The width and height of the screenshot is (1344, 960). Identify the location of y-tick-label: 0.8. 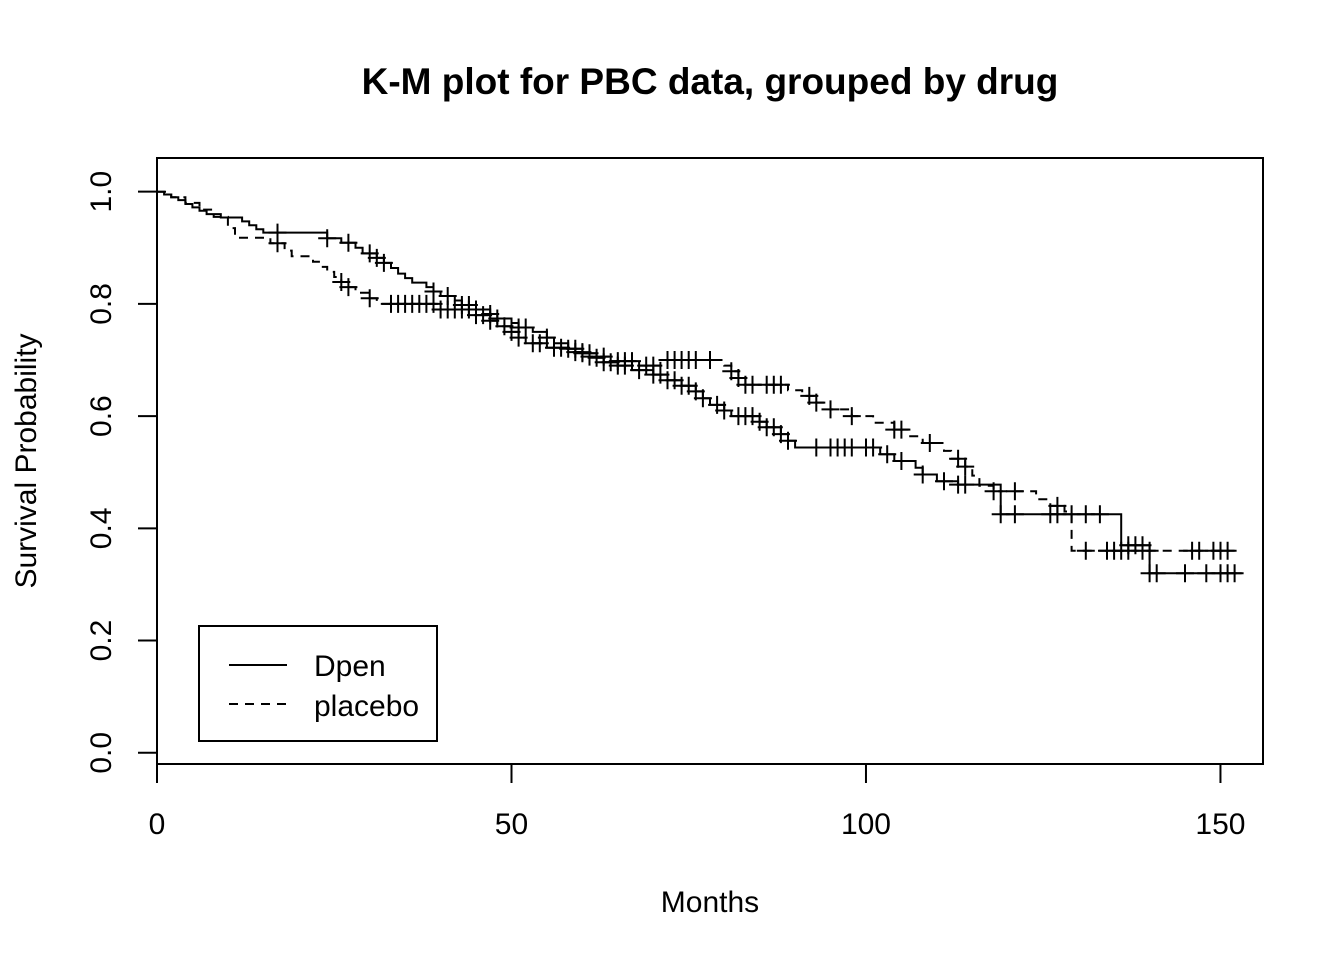
(101, 304).